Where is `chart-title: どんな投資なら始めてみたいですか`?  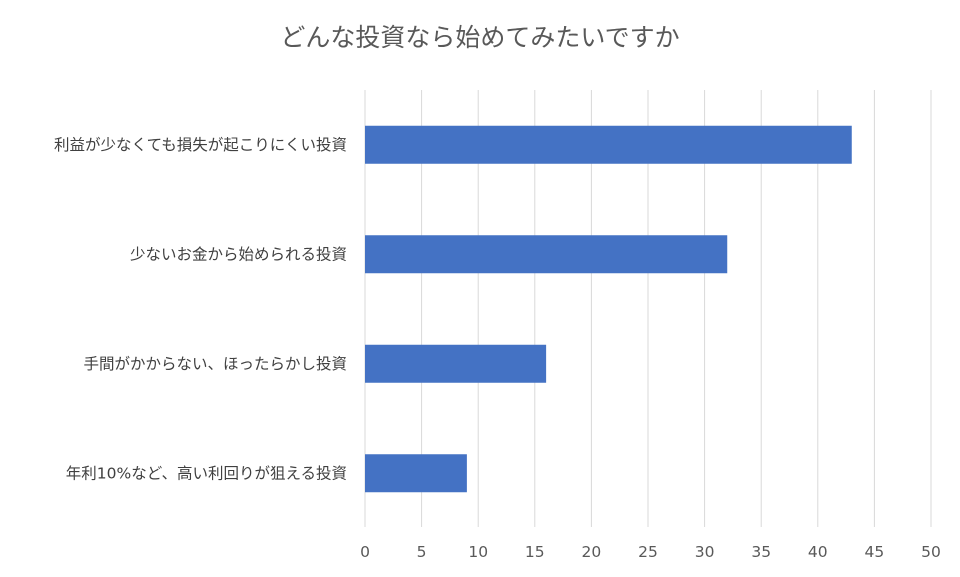
chart-title: どんな投資なら始めてみたいですか is located at coordinates (479, 37).